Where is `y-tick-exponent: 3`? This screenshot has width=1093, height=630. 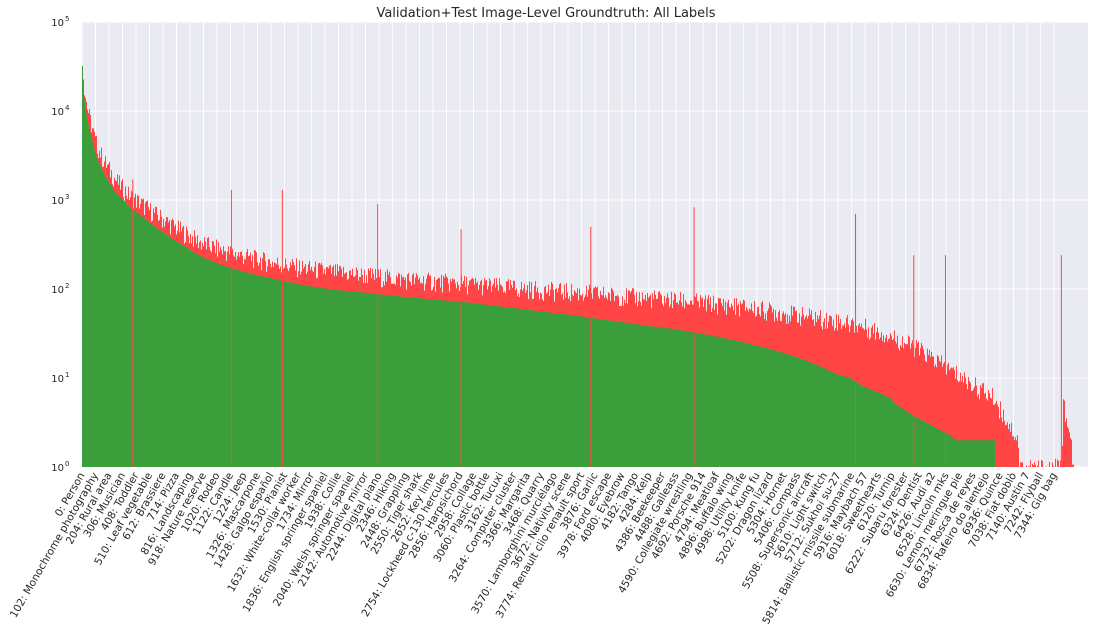 y-tick-exponent: 3 is located at coordinates (67, 197).